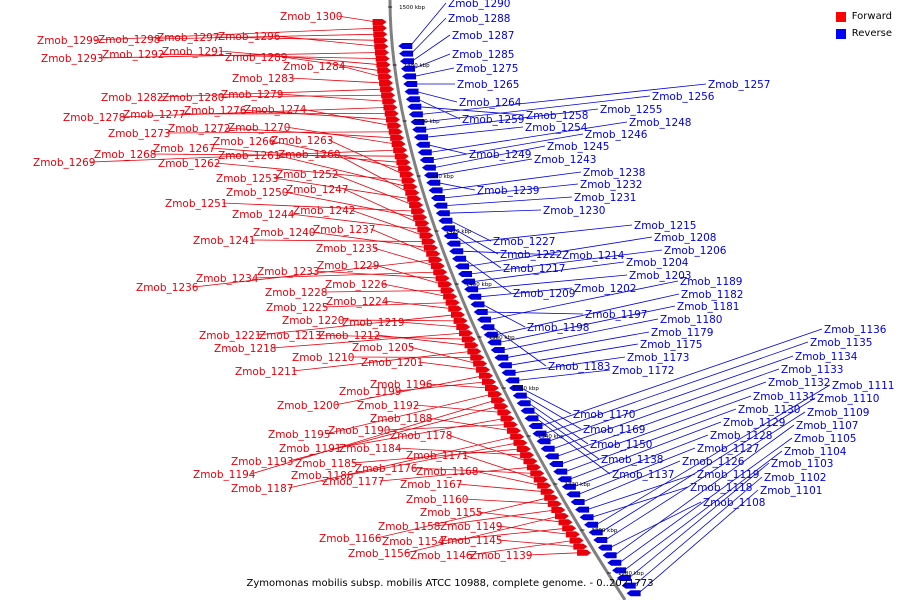  What do you see at coordinates (413, 542) in the screenshot?
I see `forward-gene-label: Zmob_1154` at bounding box center [413, 542].